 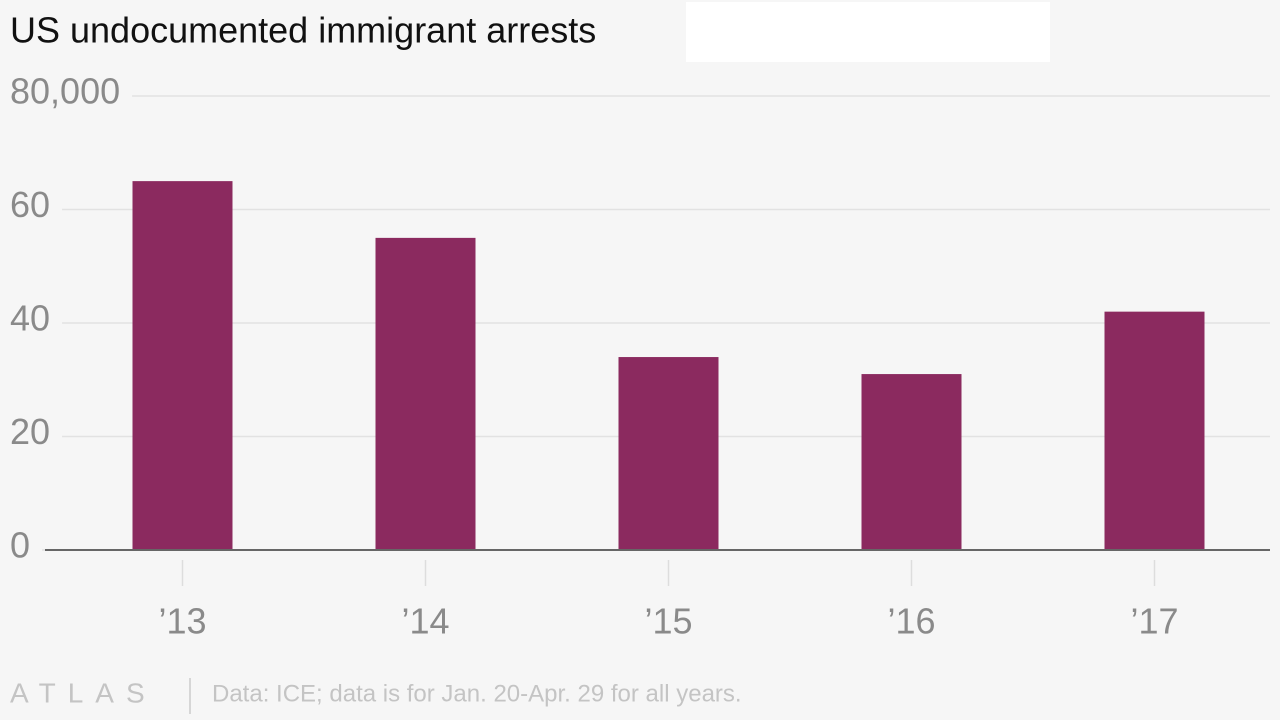 What do you see at coordinates (30, 318) in the screenshot?
I see `y-tick-label: 40` at bounding box center [30, 318].